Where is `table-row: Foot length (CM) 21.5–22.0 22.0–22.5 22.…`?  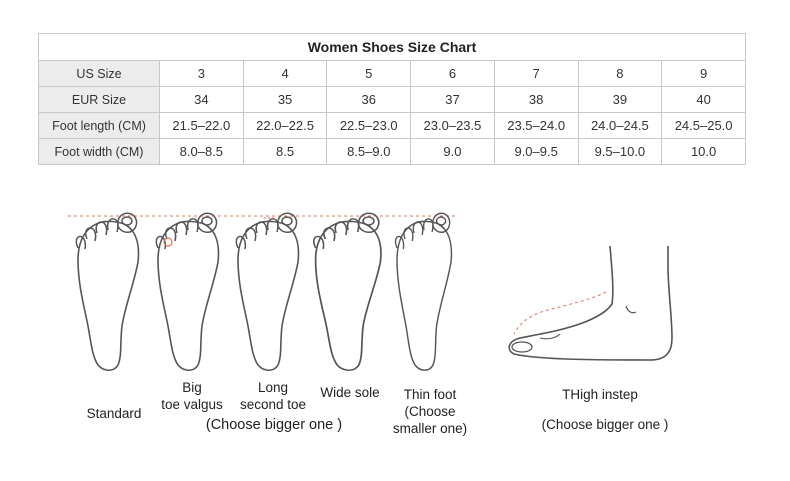
table-row: Foot length (CM) 21.5–22.0 22.0–22.5 22.… is located at coordinates (392, 125).